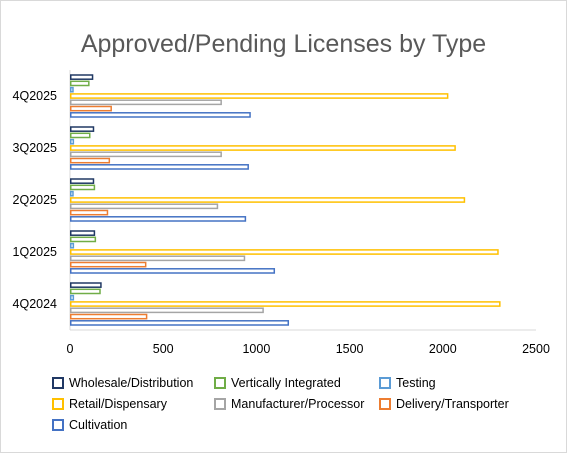 Image resolution: width=567 pixels, height=453 pixels. What do you see at coordinates (256, 349) in the screenshot?
I see `x-tick-label: 1000` at bounding box center [256, 349].